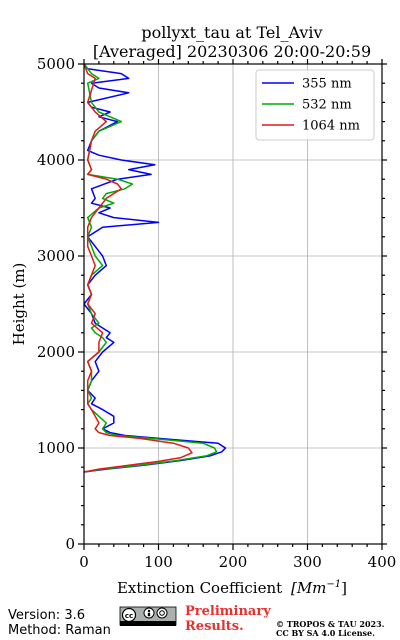 The width and height of the screenshot is (400, 640). Describe the element at coordinates (70, 544) in the screenshot. I see `y-tick-label-0: 0` at that location.